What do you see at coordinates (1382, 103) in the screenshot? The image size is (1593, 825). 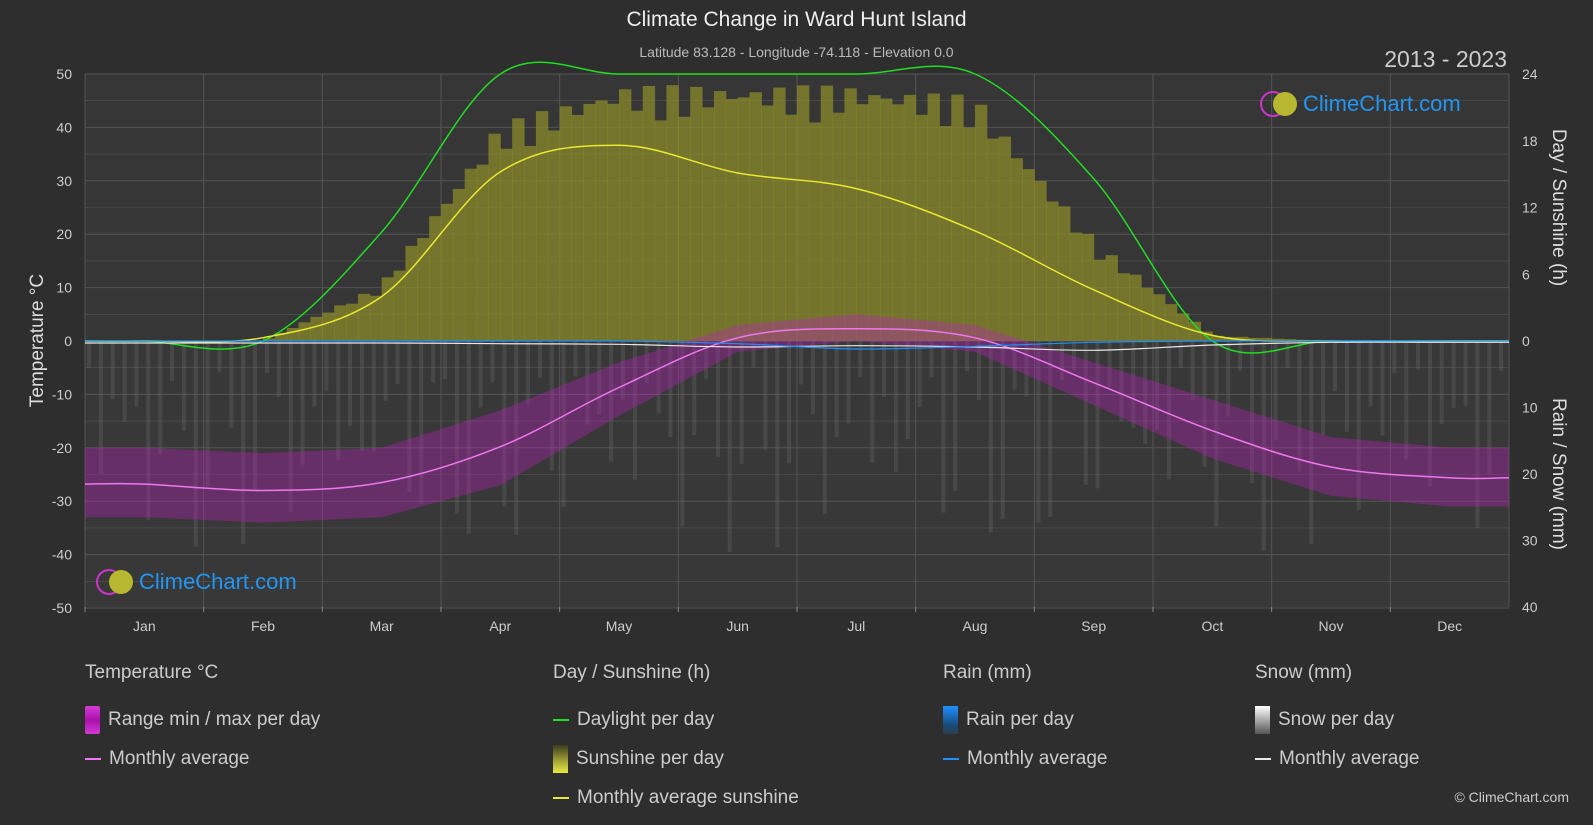 I see `logo-text: ClimeChart.com` at bounding box center [1382, 103].